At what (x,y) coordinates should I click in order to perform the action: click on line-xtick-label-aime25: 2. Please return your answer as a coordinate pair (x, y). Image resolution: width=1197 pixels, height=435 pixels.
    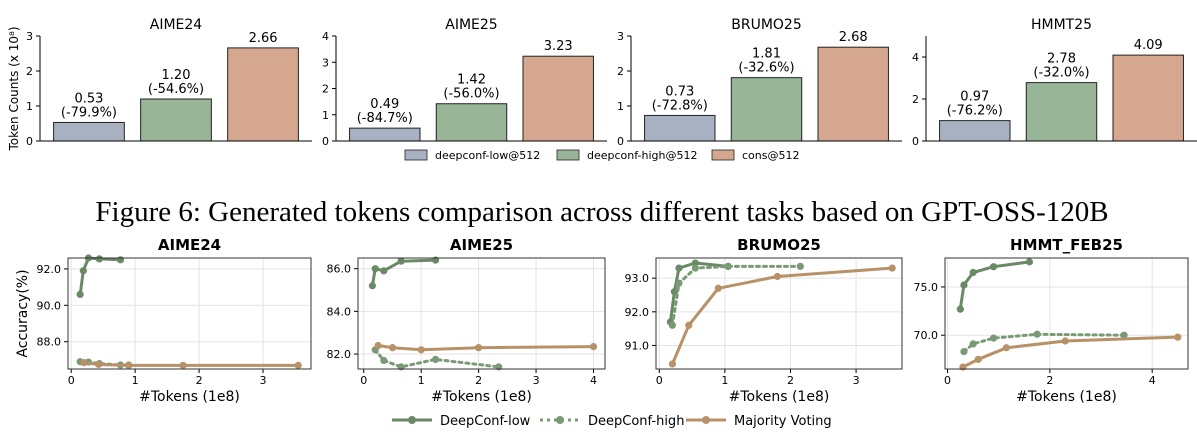
    Looking at the image, I should click on (478, 380).